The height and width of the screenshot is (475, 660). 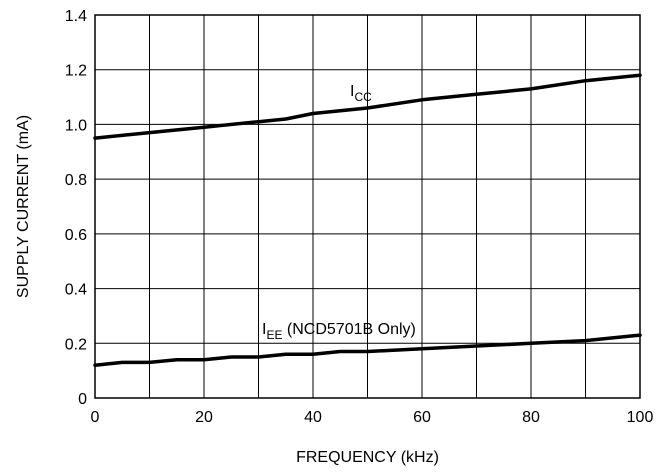 I want to click on annotation-iee-sub: EE, so click(x=274, y=335).